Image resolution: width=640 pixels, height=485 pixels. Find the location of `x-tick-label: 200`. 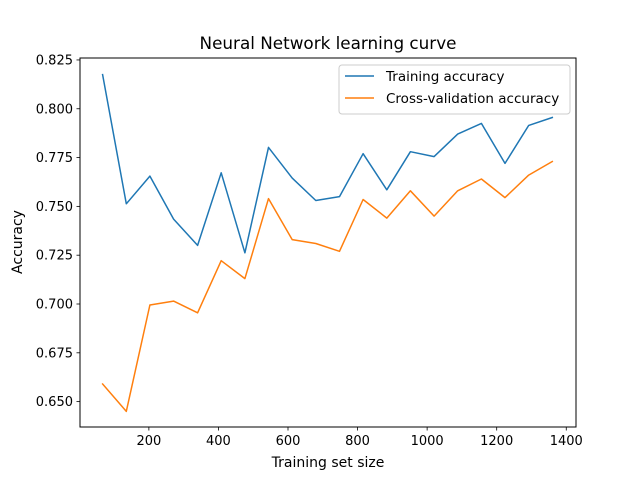

x-tick-label: 200 is located at coordinates (148, 441).